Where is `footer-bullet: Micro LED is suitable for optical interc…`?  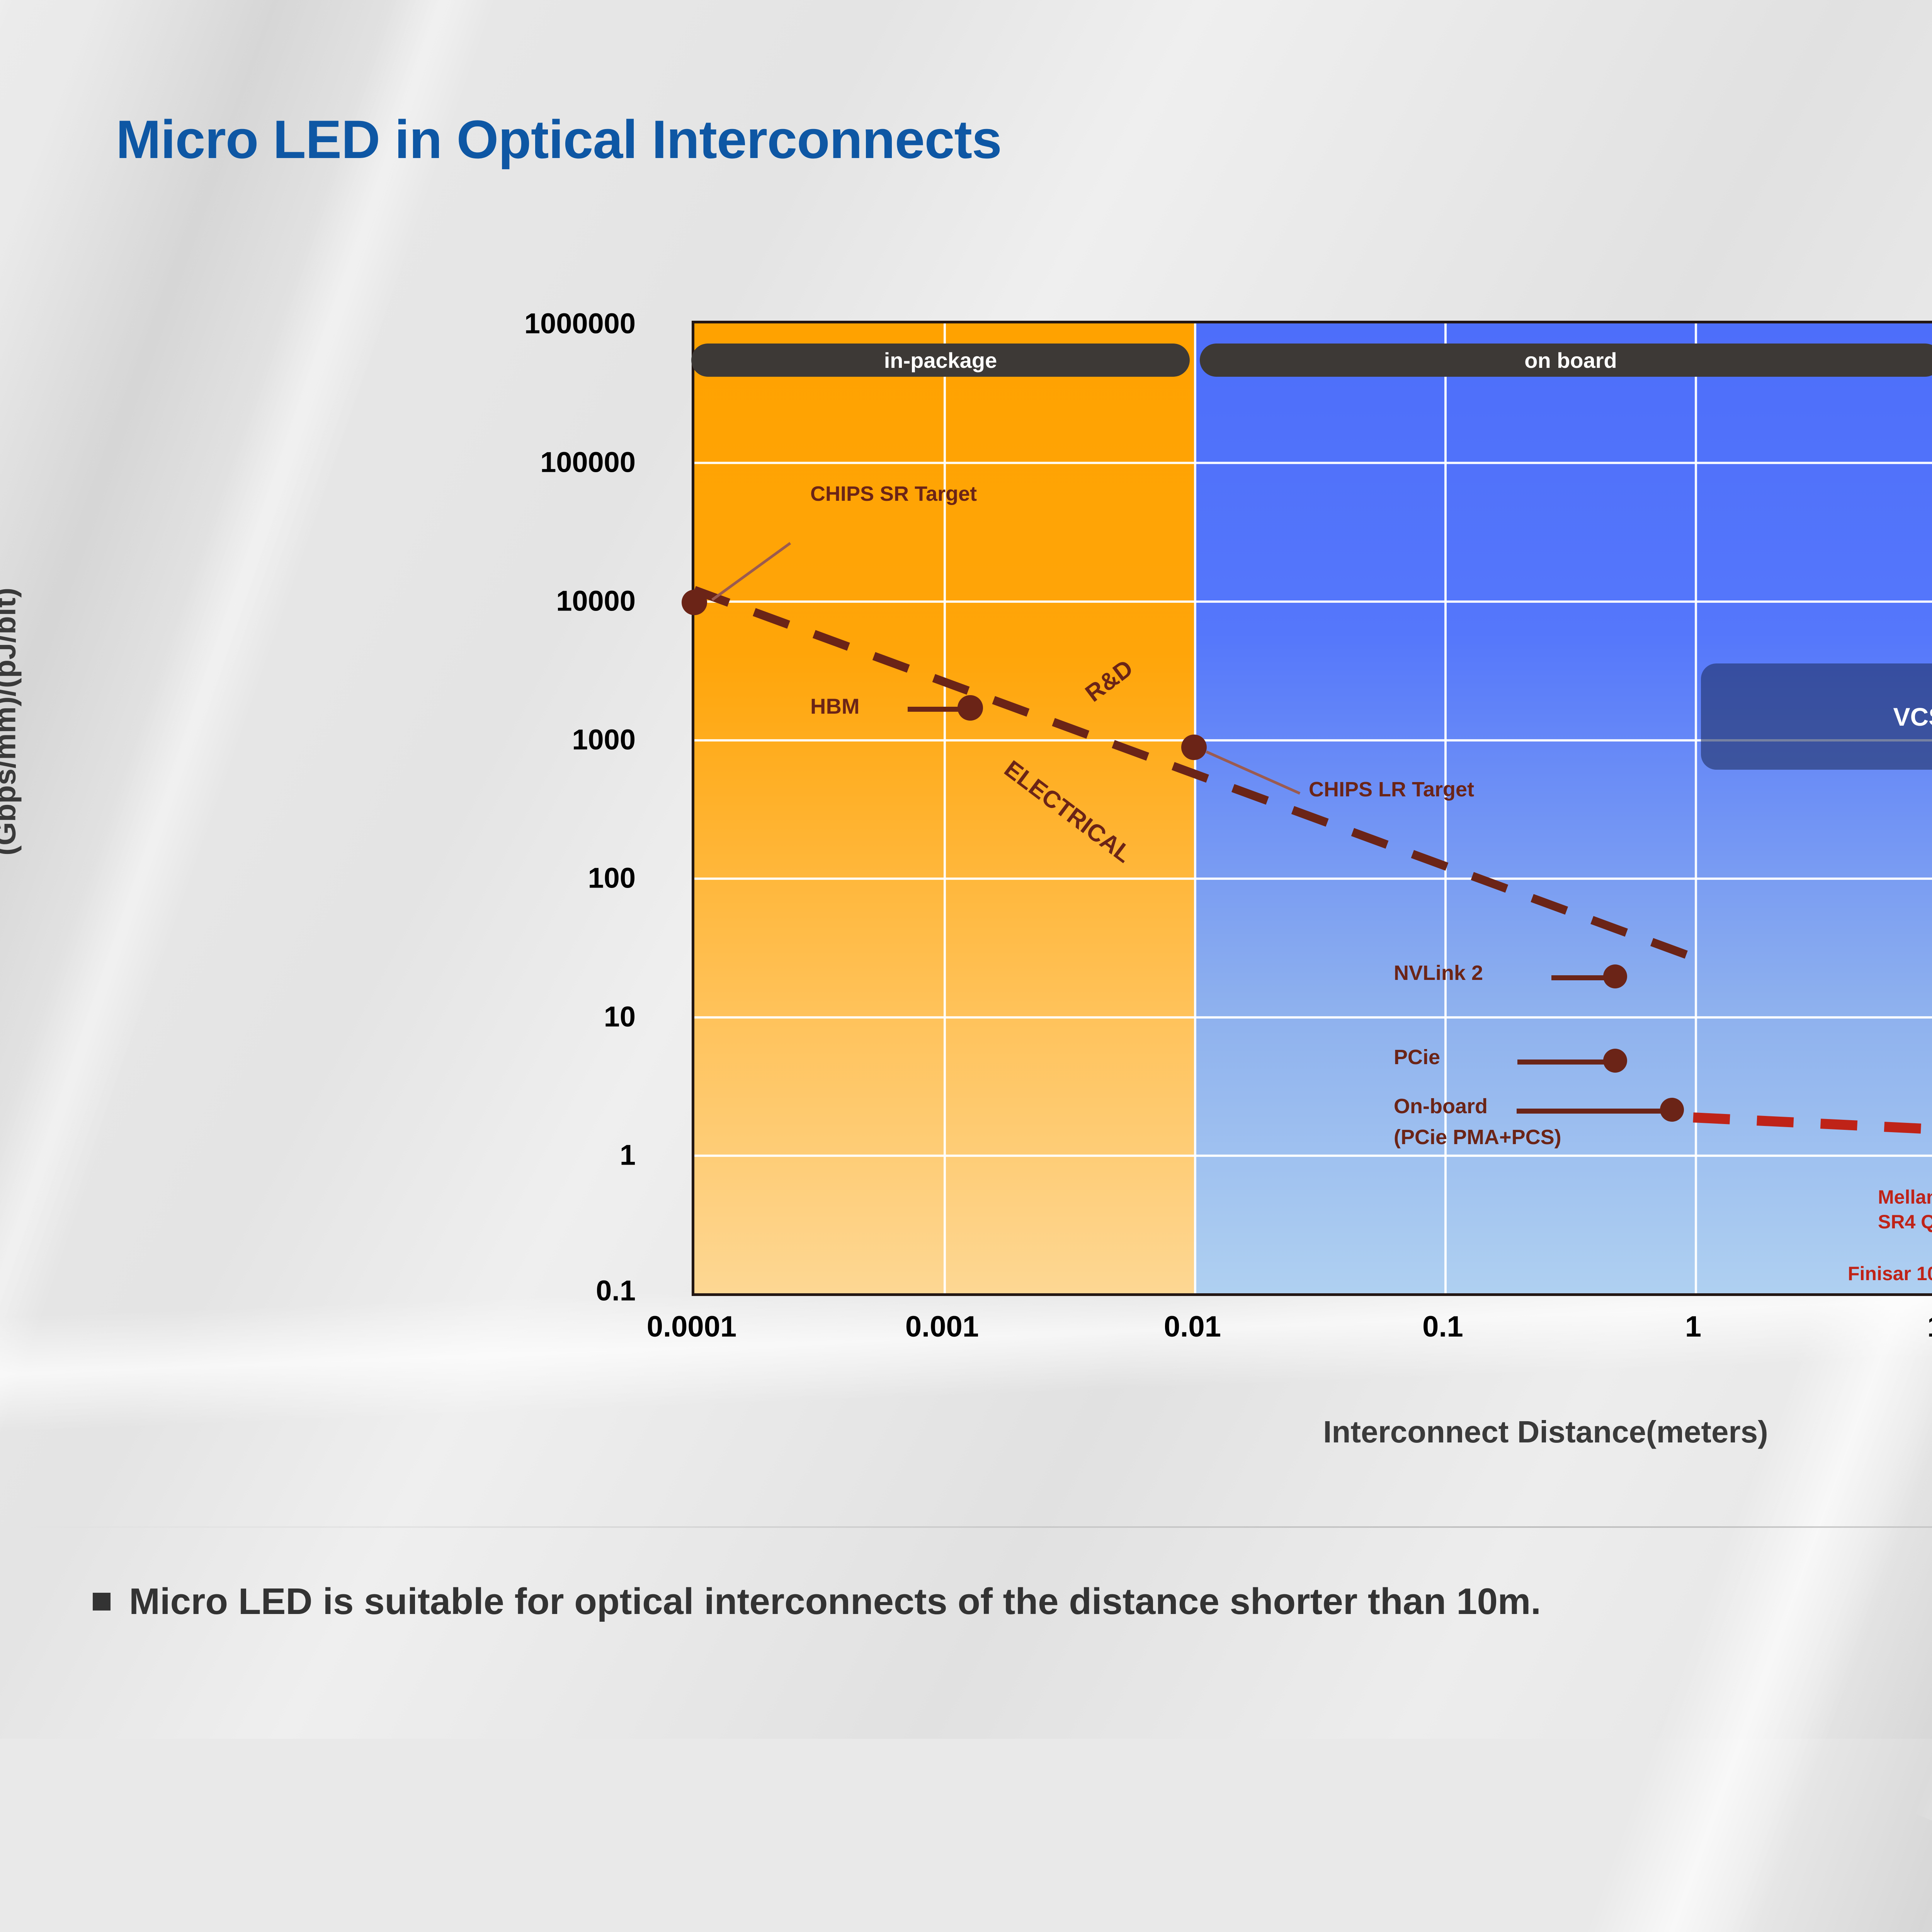
footer-bullet: Micro LED is suitable for optical interc… is located at coordinates (817, 1601).